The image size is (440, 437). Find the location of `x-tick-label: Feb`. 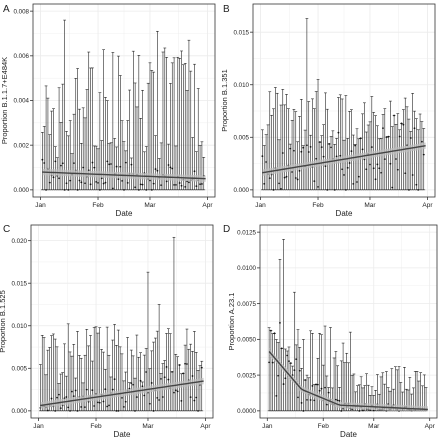

x-tick-label: Feb is located at coordinates (98, 205).